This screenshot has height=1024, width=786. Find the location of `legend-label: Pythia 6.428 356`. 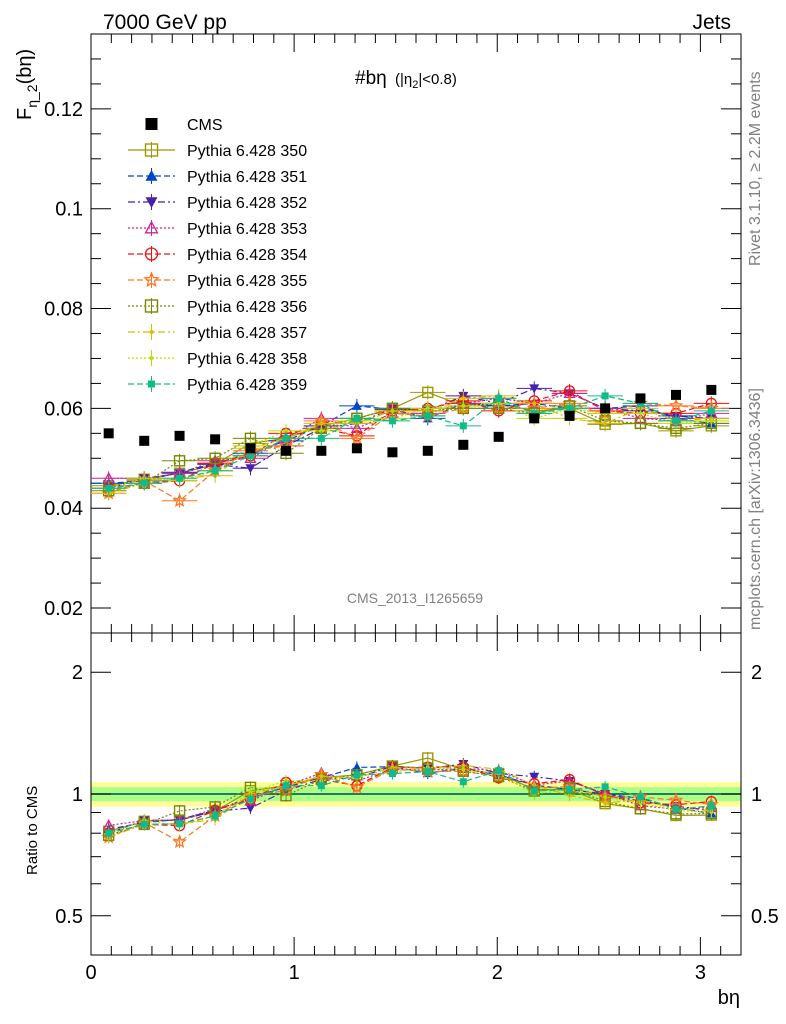

legend-label: Pythia 6.428 356 is located at coordinates (247, 307).